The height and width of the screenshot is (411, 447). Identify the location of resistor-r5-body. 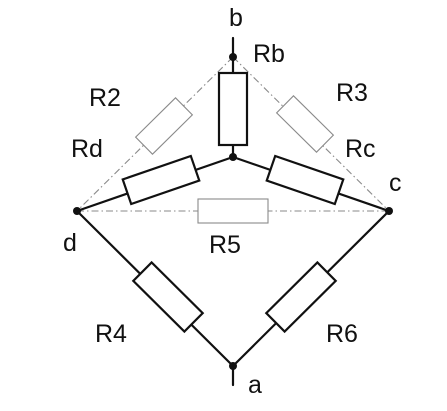
(233, 211).